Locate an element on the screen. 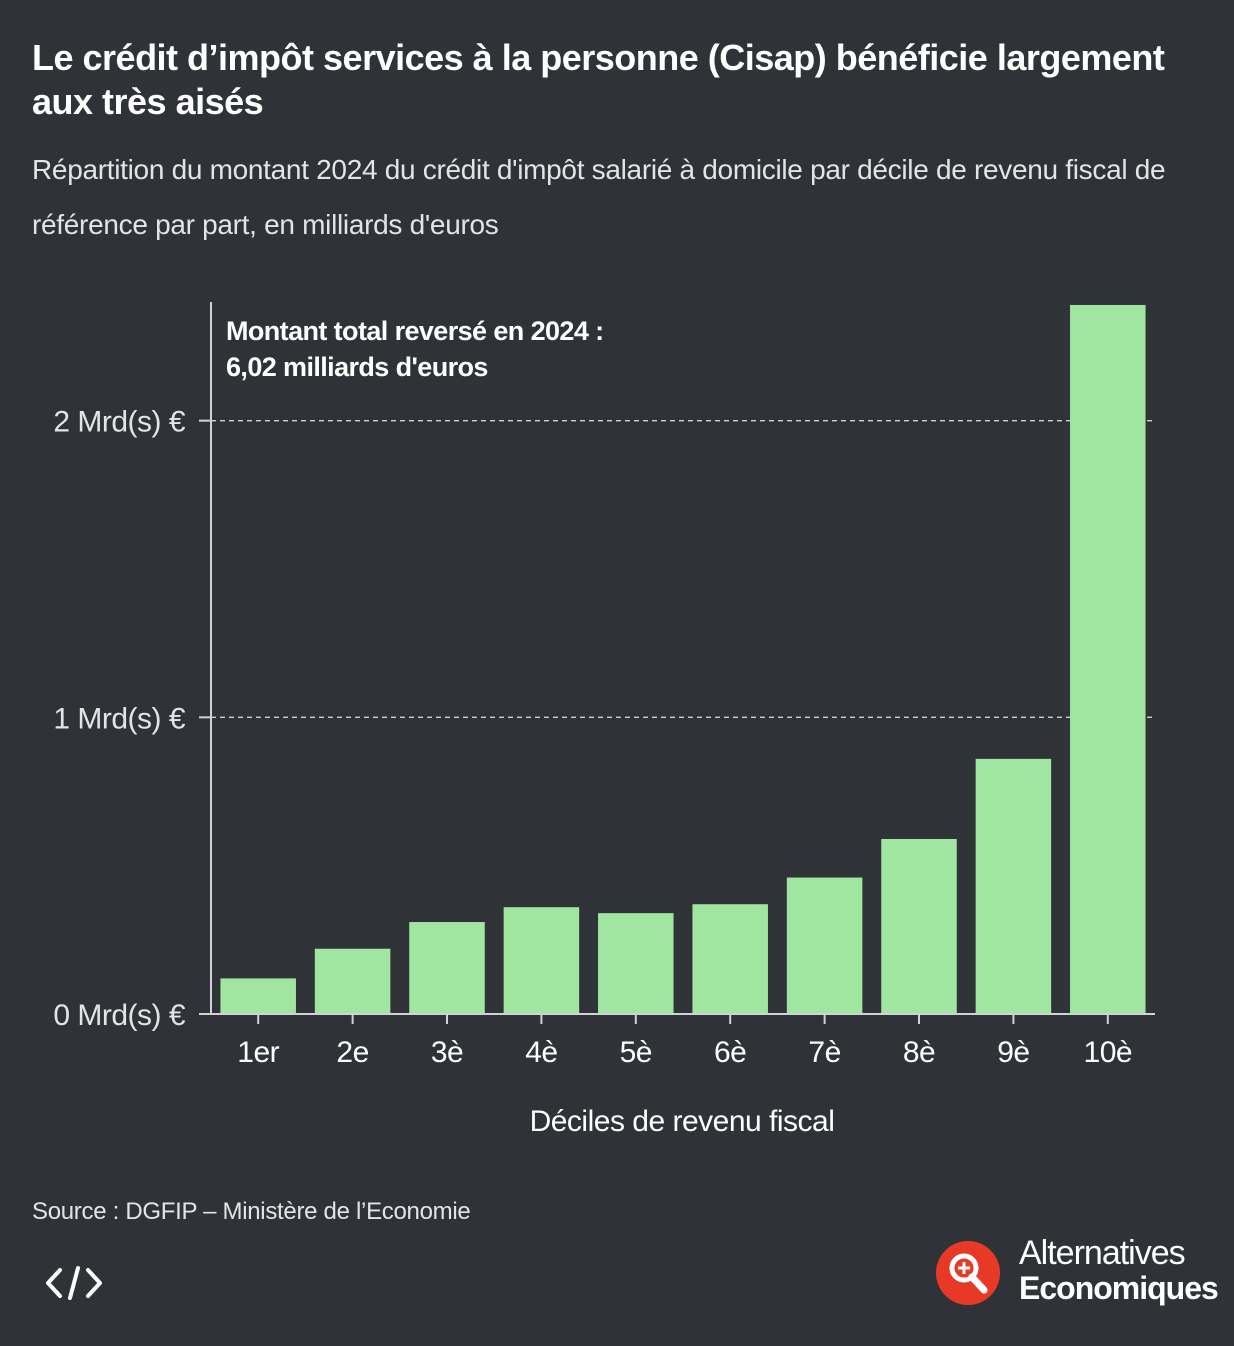  x-tick-label: 7è is located at coordinates (824, 1052).